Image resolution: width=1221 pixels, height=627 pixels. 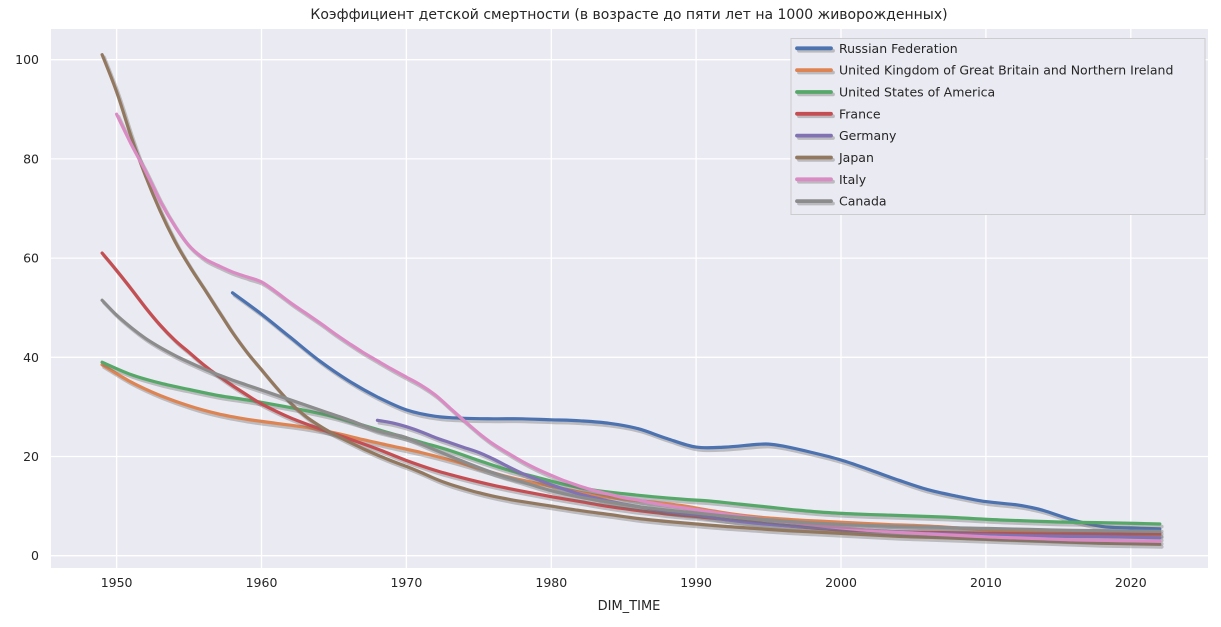 What do you see at coordinates (853, 179) in the screenshot?
I see `legend-label-italy: Italy` at bounding box center [853, 179].